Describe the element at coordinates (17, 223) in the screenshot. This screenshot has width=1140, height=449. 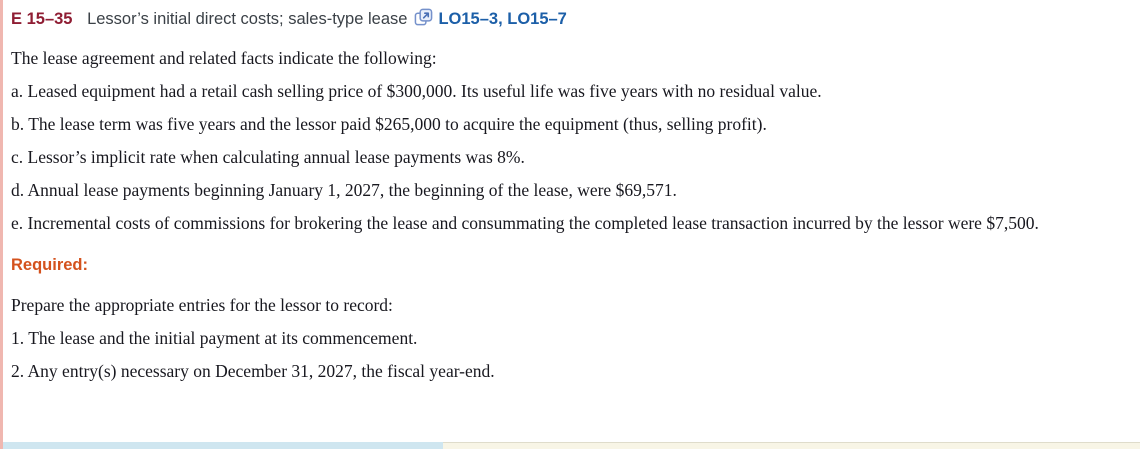
I see `fact-label: e.` at that location.